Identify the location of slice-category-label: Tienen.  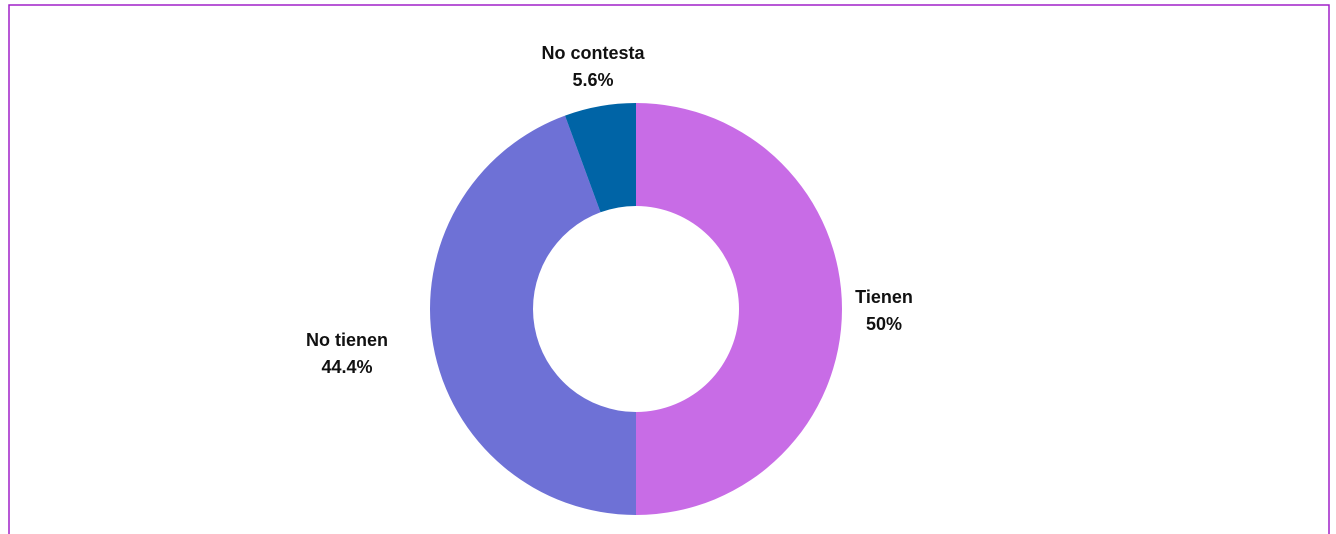
(884, 297).